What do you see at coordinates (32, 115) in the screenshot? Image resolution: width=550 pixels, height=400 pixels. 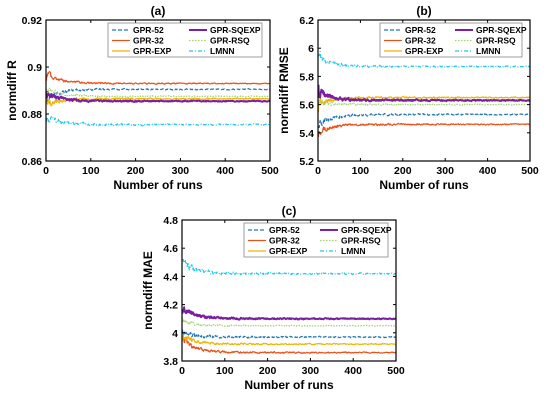 I see `y-tick-label: 0.88` at bounding box center [32, 115].